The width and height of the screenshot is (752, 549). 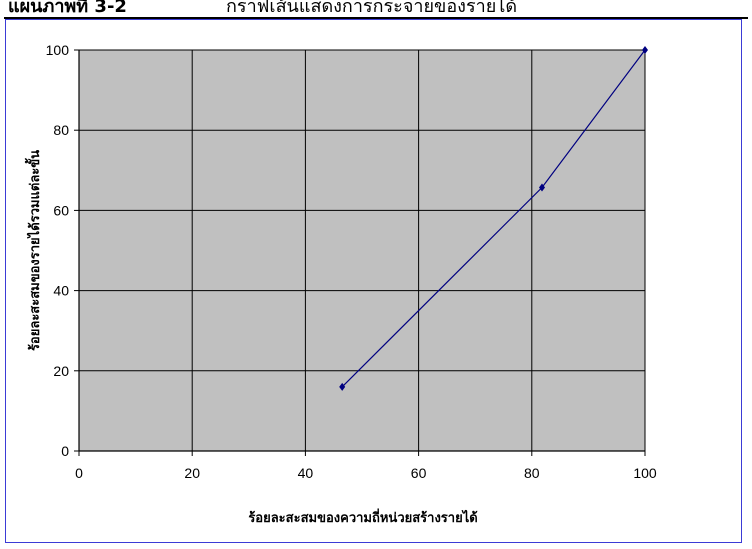 What do you see at coordinates (61, 130) in the screenshot?
I see `y-tick-label: 80` at bounding box center [61, 130].